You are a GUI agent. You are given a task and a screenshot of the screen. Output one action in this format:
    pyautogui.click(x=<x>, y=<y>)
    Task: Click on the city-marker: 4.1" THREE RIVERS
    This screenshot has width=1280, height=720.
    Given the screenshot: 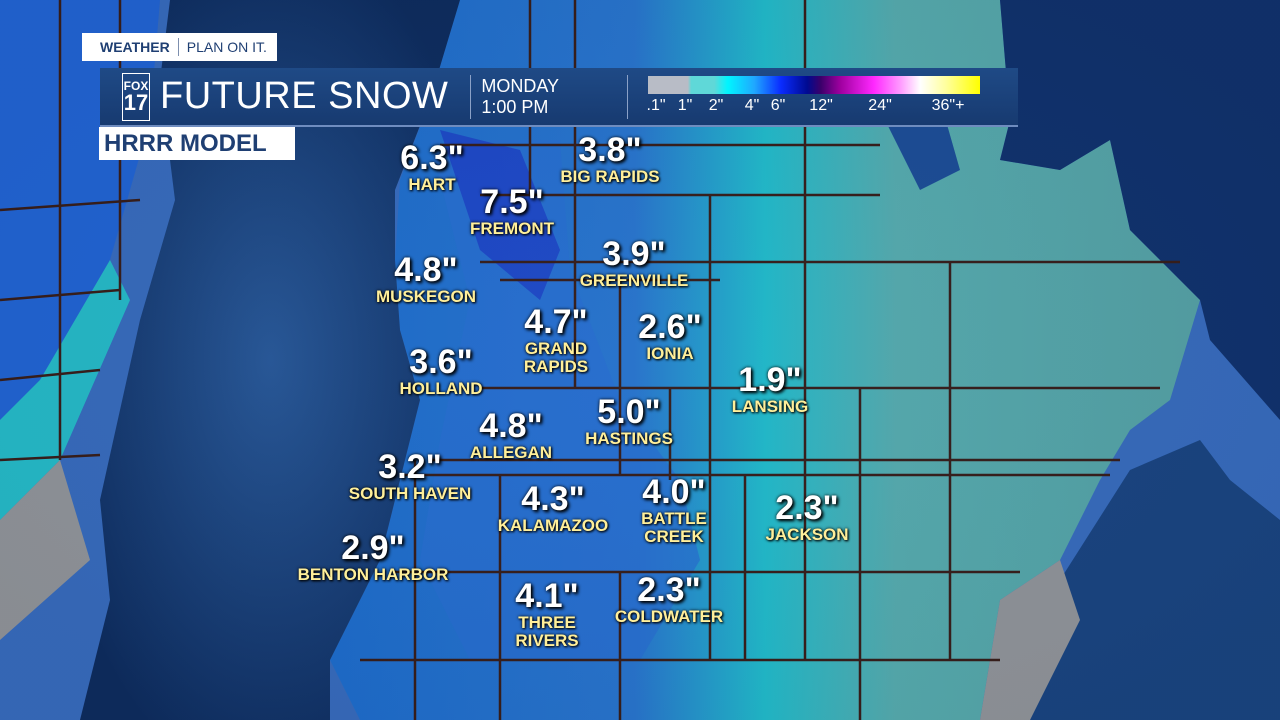 What is the action you would take?
    pyautogui.click(x=547, y=614)
    